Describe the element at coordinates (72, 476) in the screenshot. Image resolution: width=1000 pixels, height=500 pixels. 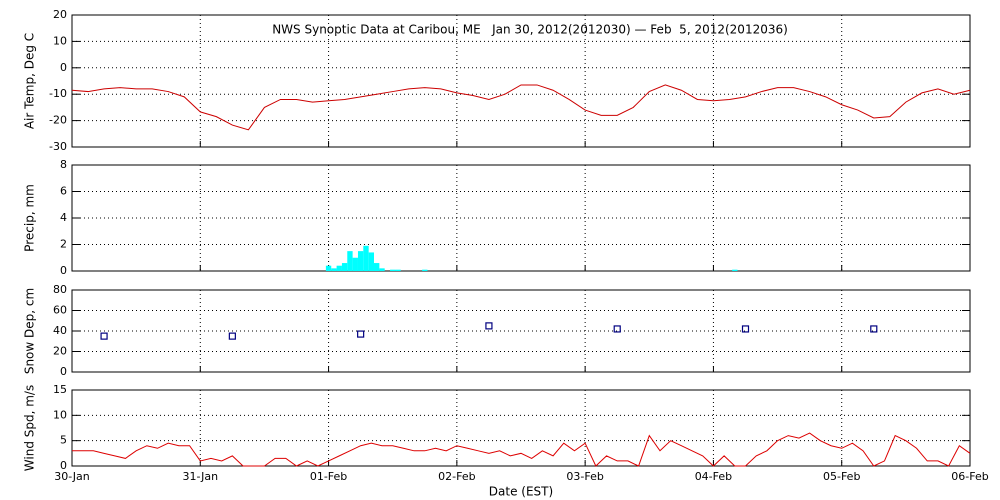
I see `x-tick-label: 30-Jan` at that location.